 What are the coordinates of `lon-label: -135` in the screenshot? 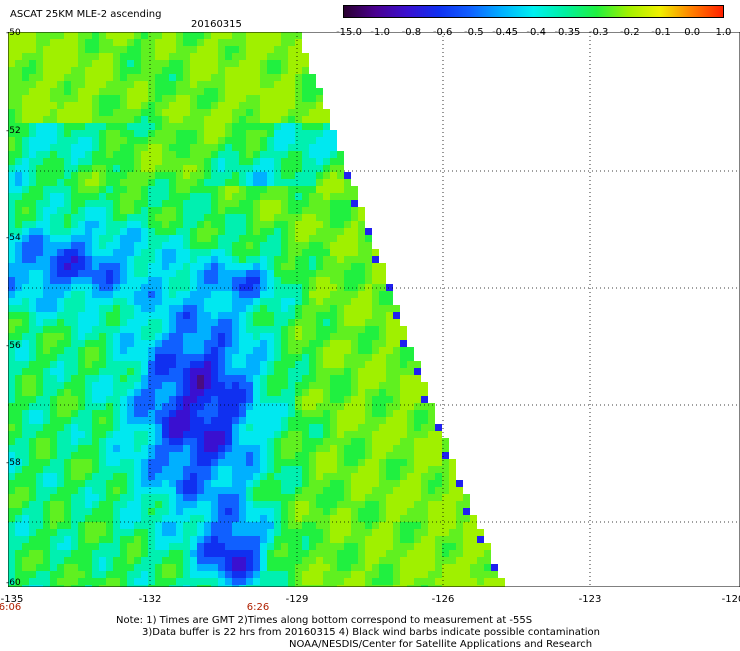 It's located at (12, 599).